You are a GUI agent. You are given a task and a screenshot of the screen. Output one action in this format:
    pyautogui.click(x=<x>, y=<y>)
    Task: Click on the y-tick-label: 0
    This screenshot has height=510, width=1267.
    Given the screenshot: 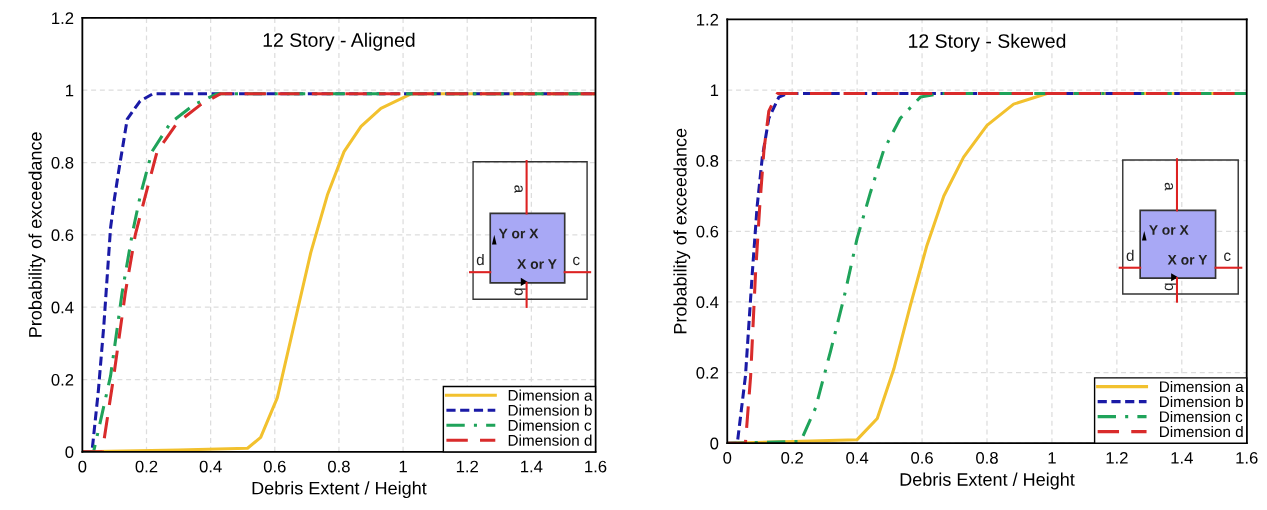 What is the action you would take?
    pyautogui.click(x=714, y=443)
    